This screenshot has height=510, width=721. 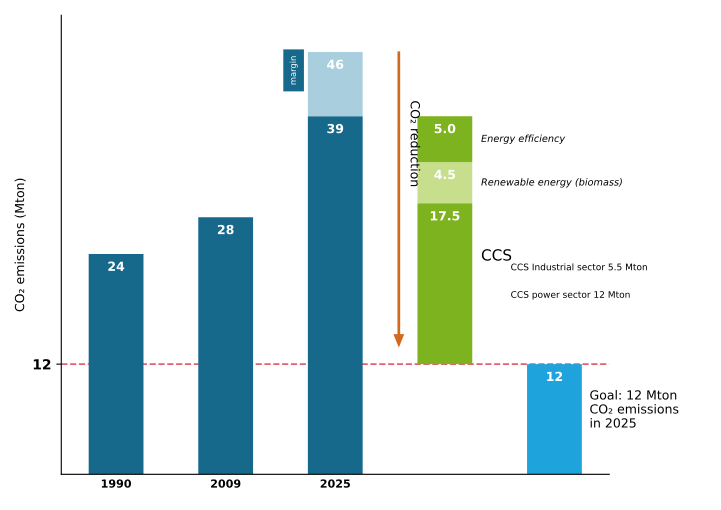 I want to click on x-tick-label: 2025, so click(x=335, y=483).